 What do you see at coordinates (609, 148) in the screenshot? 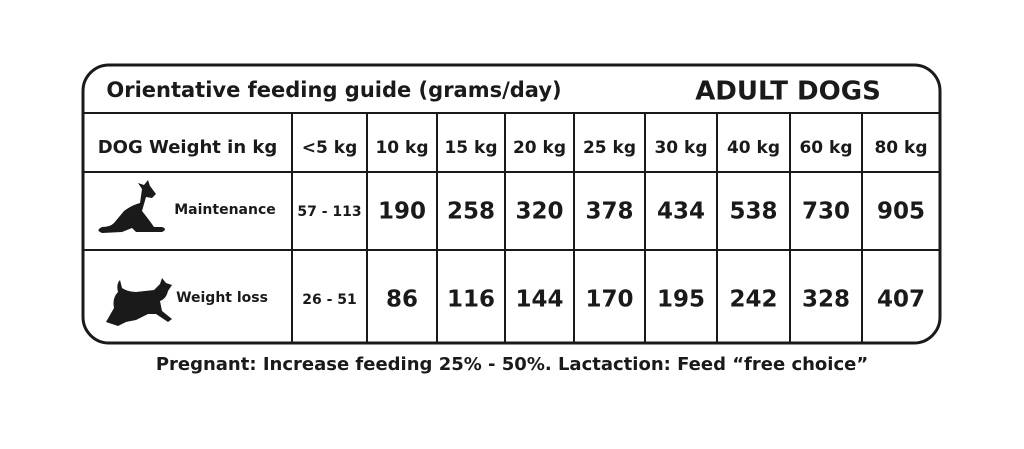
I see `column-header: 25 kg` at bounding box center [609, 148].